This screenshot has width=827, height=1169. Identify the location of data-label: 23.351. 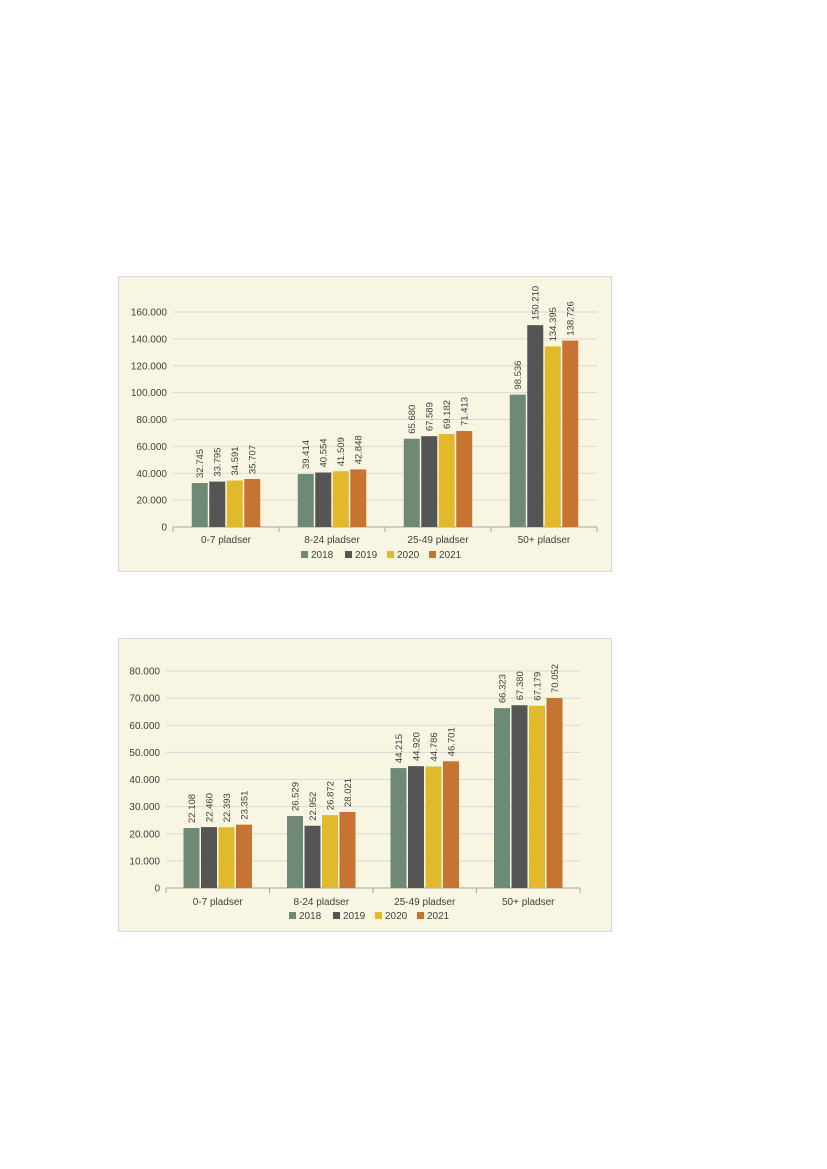
(245, 805).